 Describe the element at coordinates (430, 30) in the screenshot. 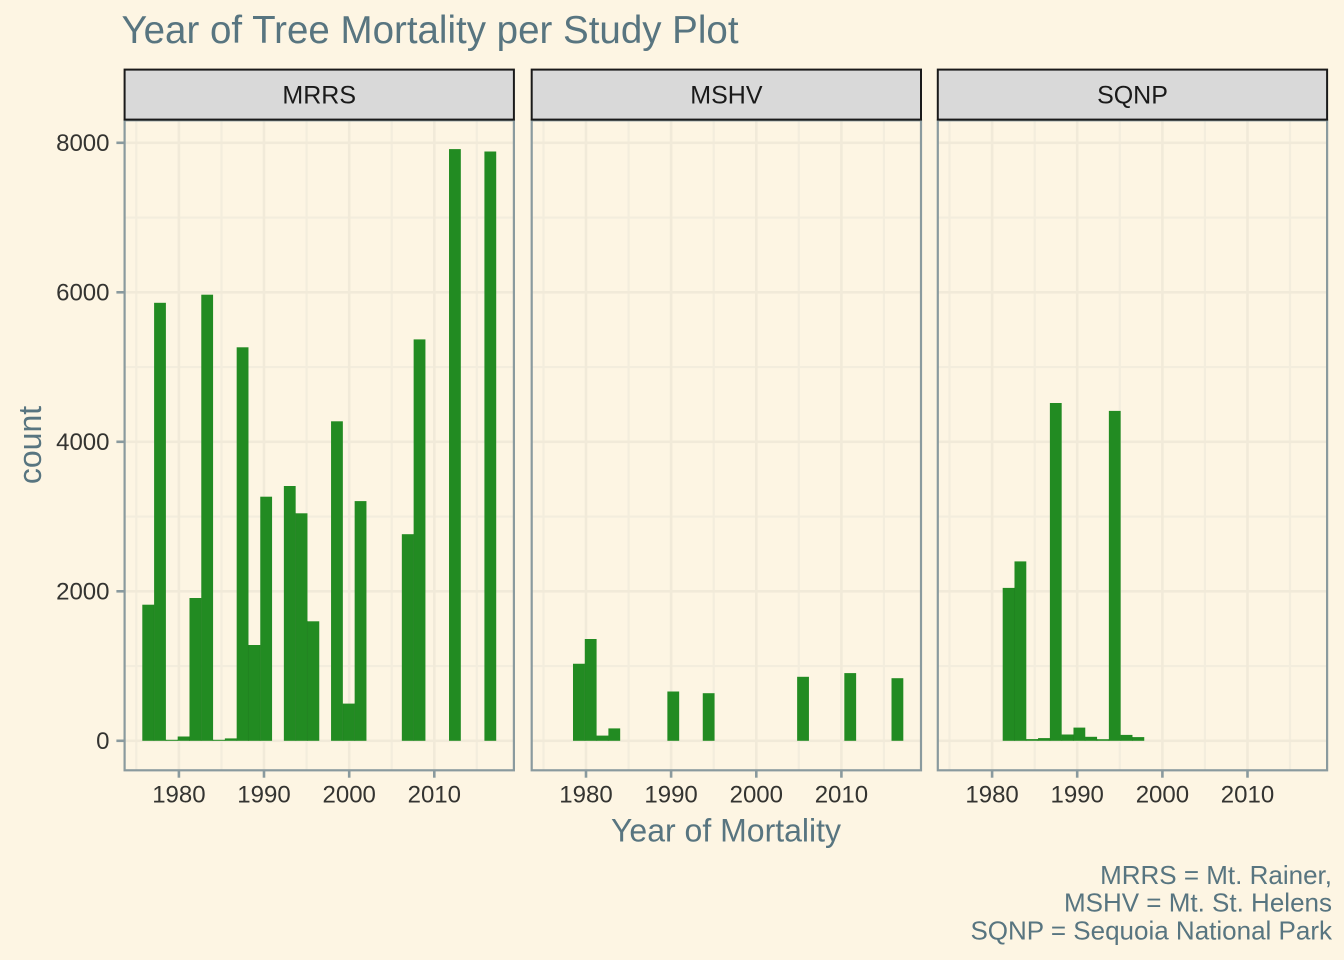

I see `svg-text:Year of Tree Mortality per Stu: Year of Tree Mortality per Study Plot` at that location.